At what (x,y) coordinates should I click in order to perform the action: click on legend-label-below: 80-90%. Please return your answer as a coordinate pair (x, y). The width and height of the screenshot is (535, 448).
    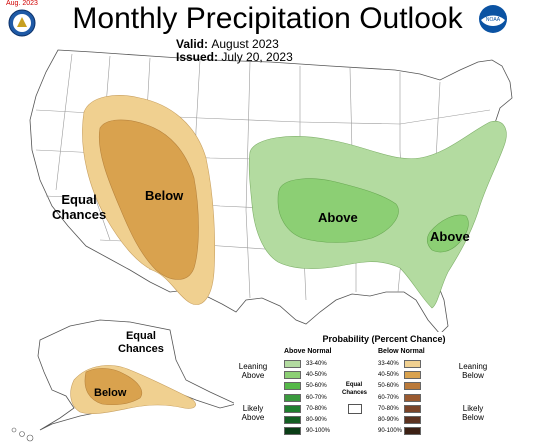
    Looking at the image, I should click on (388, 420).